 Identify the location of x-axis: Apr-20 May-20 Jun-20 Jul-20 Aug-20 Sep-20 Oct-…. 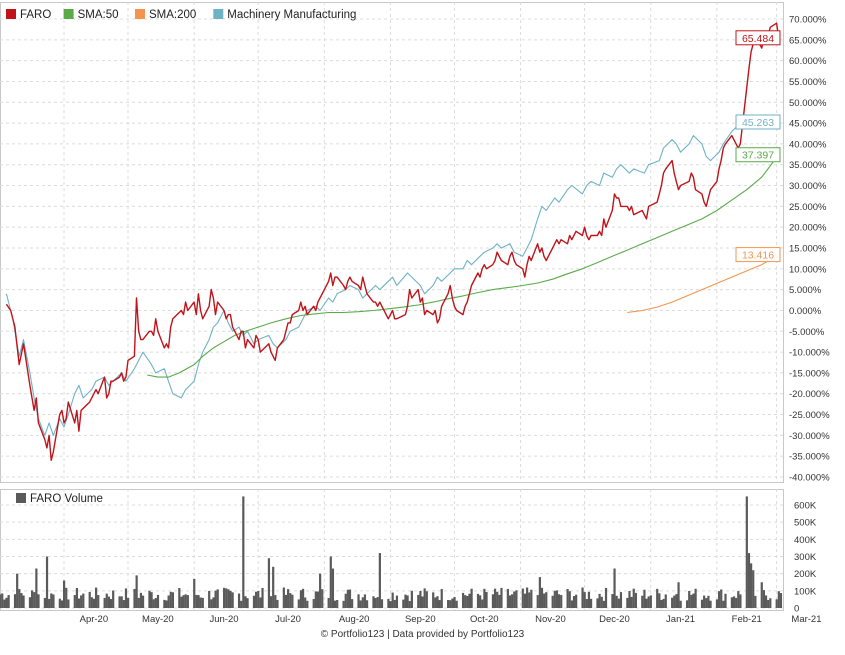
(451, 619).